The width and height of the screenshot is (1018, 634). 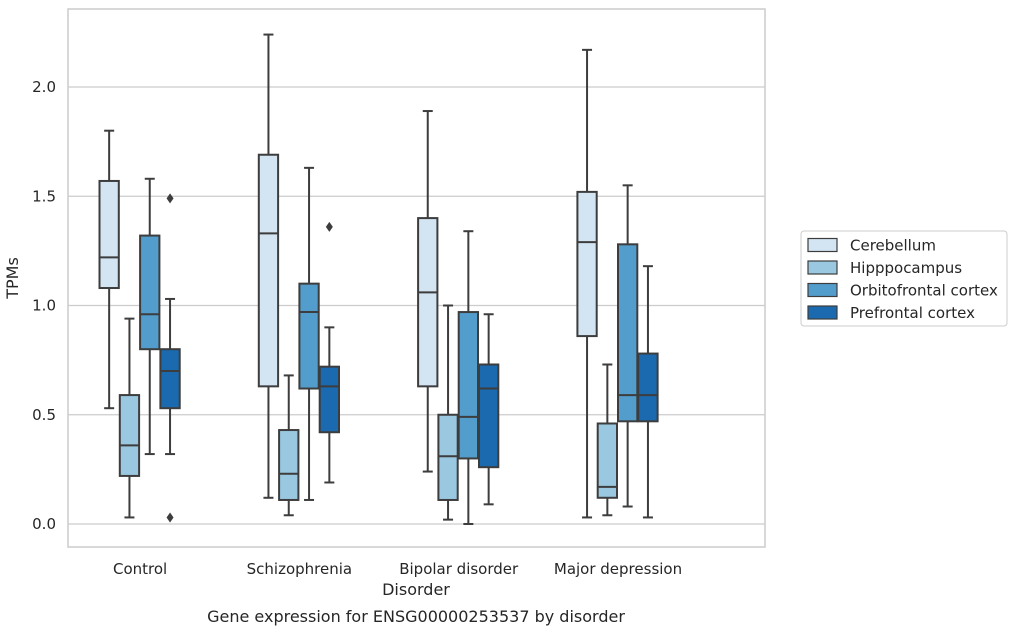 I want to click on x-tick-label: Control, so click(x=140, y=569).